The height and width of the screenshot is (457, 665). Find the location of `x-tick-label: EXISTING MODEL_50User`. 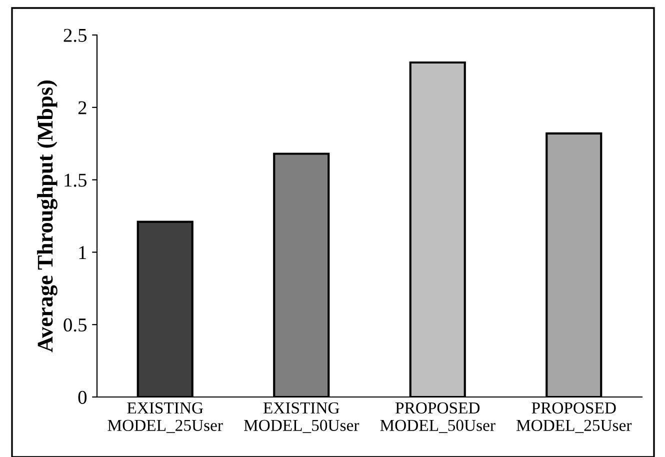

x-tick-label: EXISTING MODEL_50User is located at coordinates (302, 417).